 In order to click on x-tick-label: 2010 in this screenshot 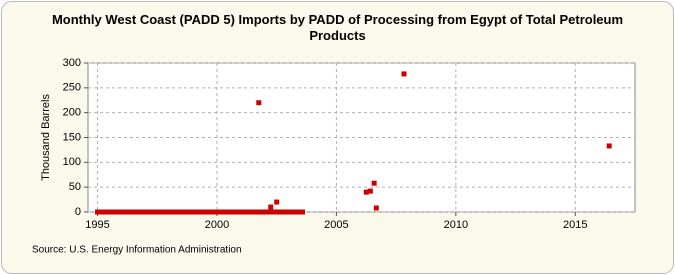, I will do `click(456, 225)`.